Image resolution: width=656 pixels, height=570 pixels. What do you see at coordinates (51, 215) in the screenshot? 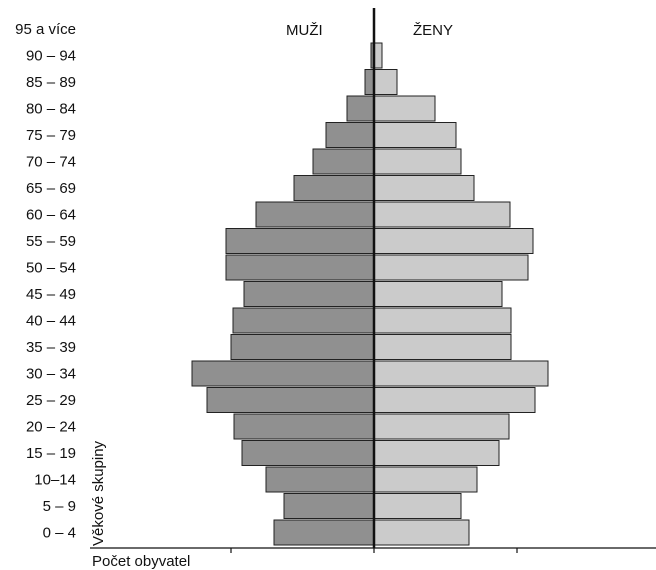
I see `age-group-label: 60 – 64` at bounding box center [51, 215].